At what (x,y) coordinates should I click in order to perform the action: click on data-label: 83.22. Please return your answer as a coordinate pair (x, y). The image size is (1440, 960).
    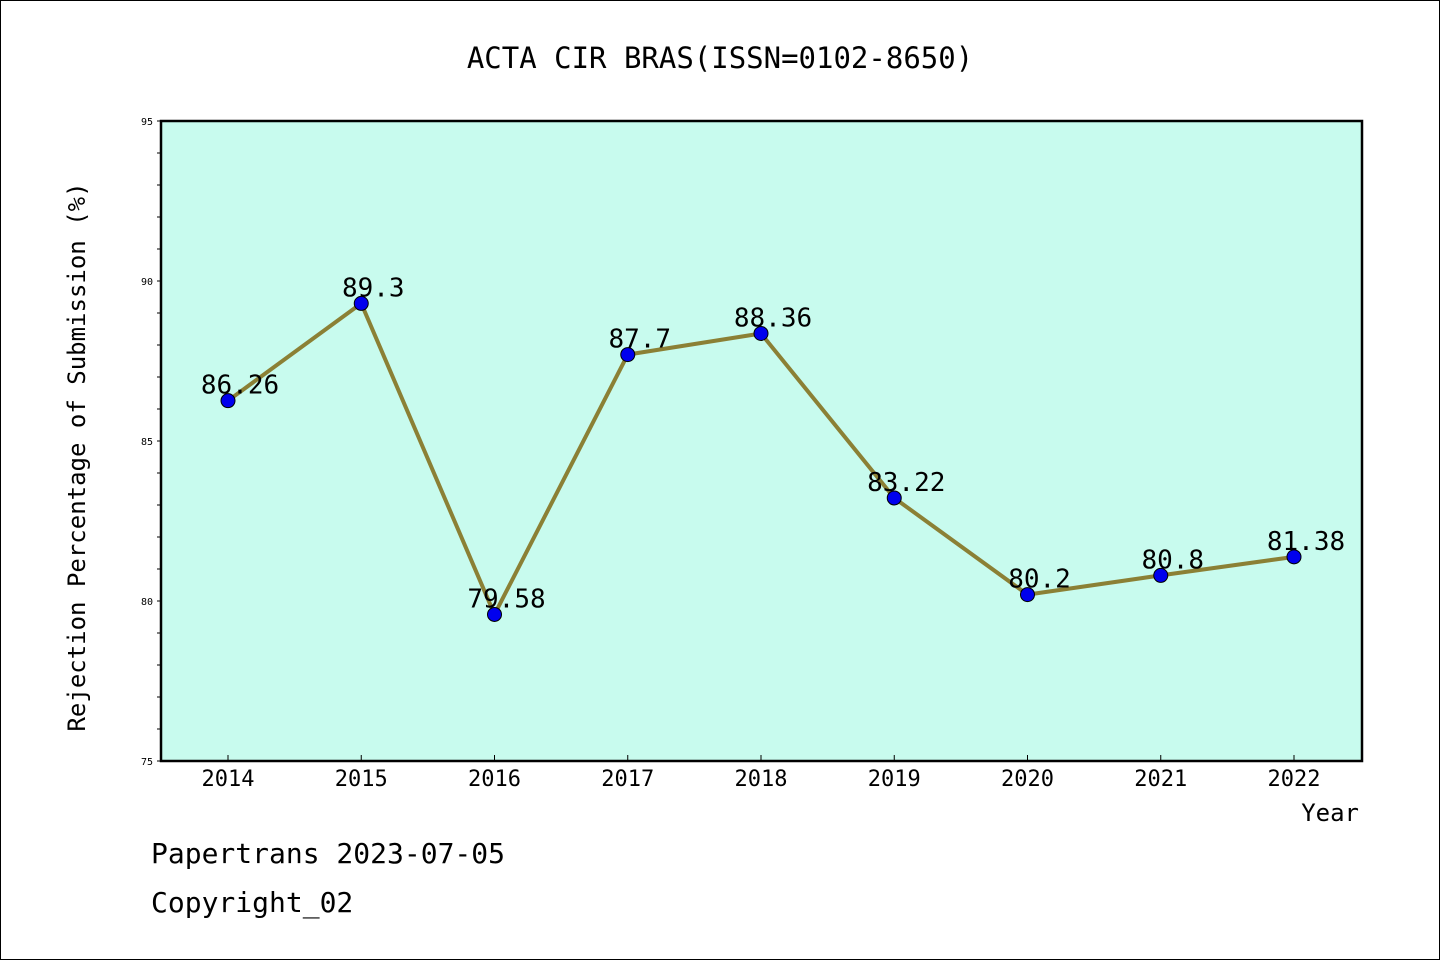
    Looking at the image, I should click on (906, 483).